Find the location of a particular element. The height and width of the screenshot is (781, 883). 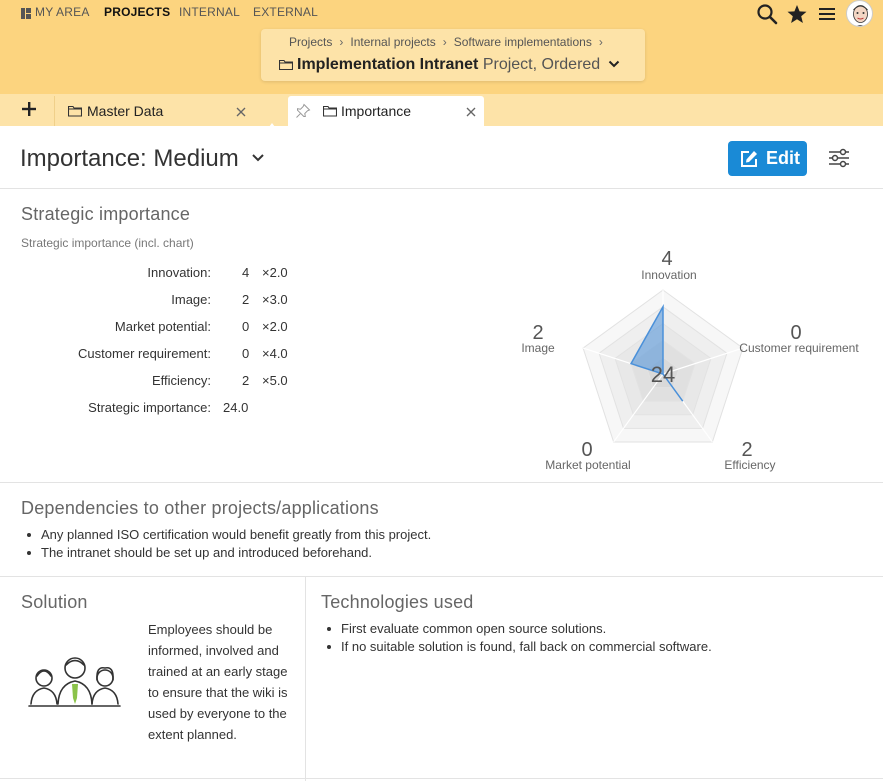

customer-requirement-label: Customer requirement: is located at coordinates (144, 353).